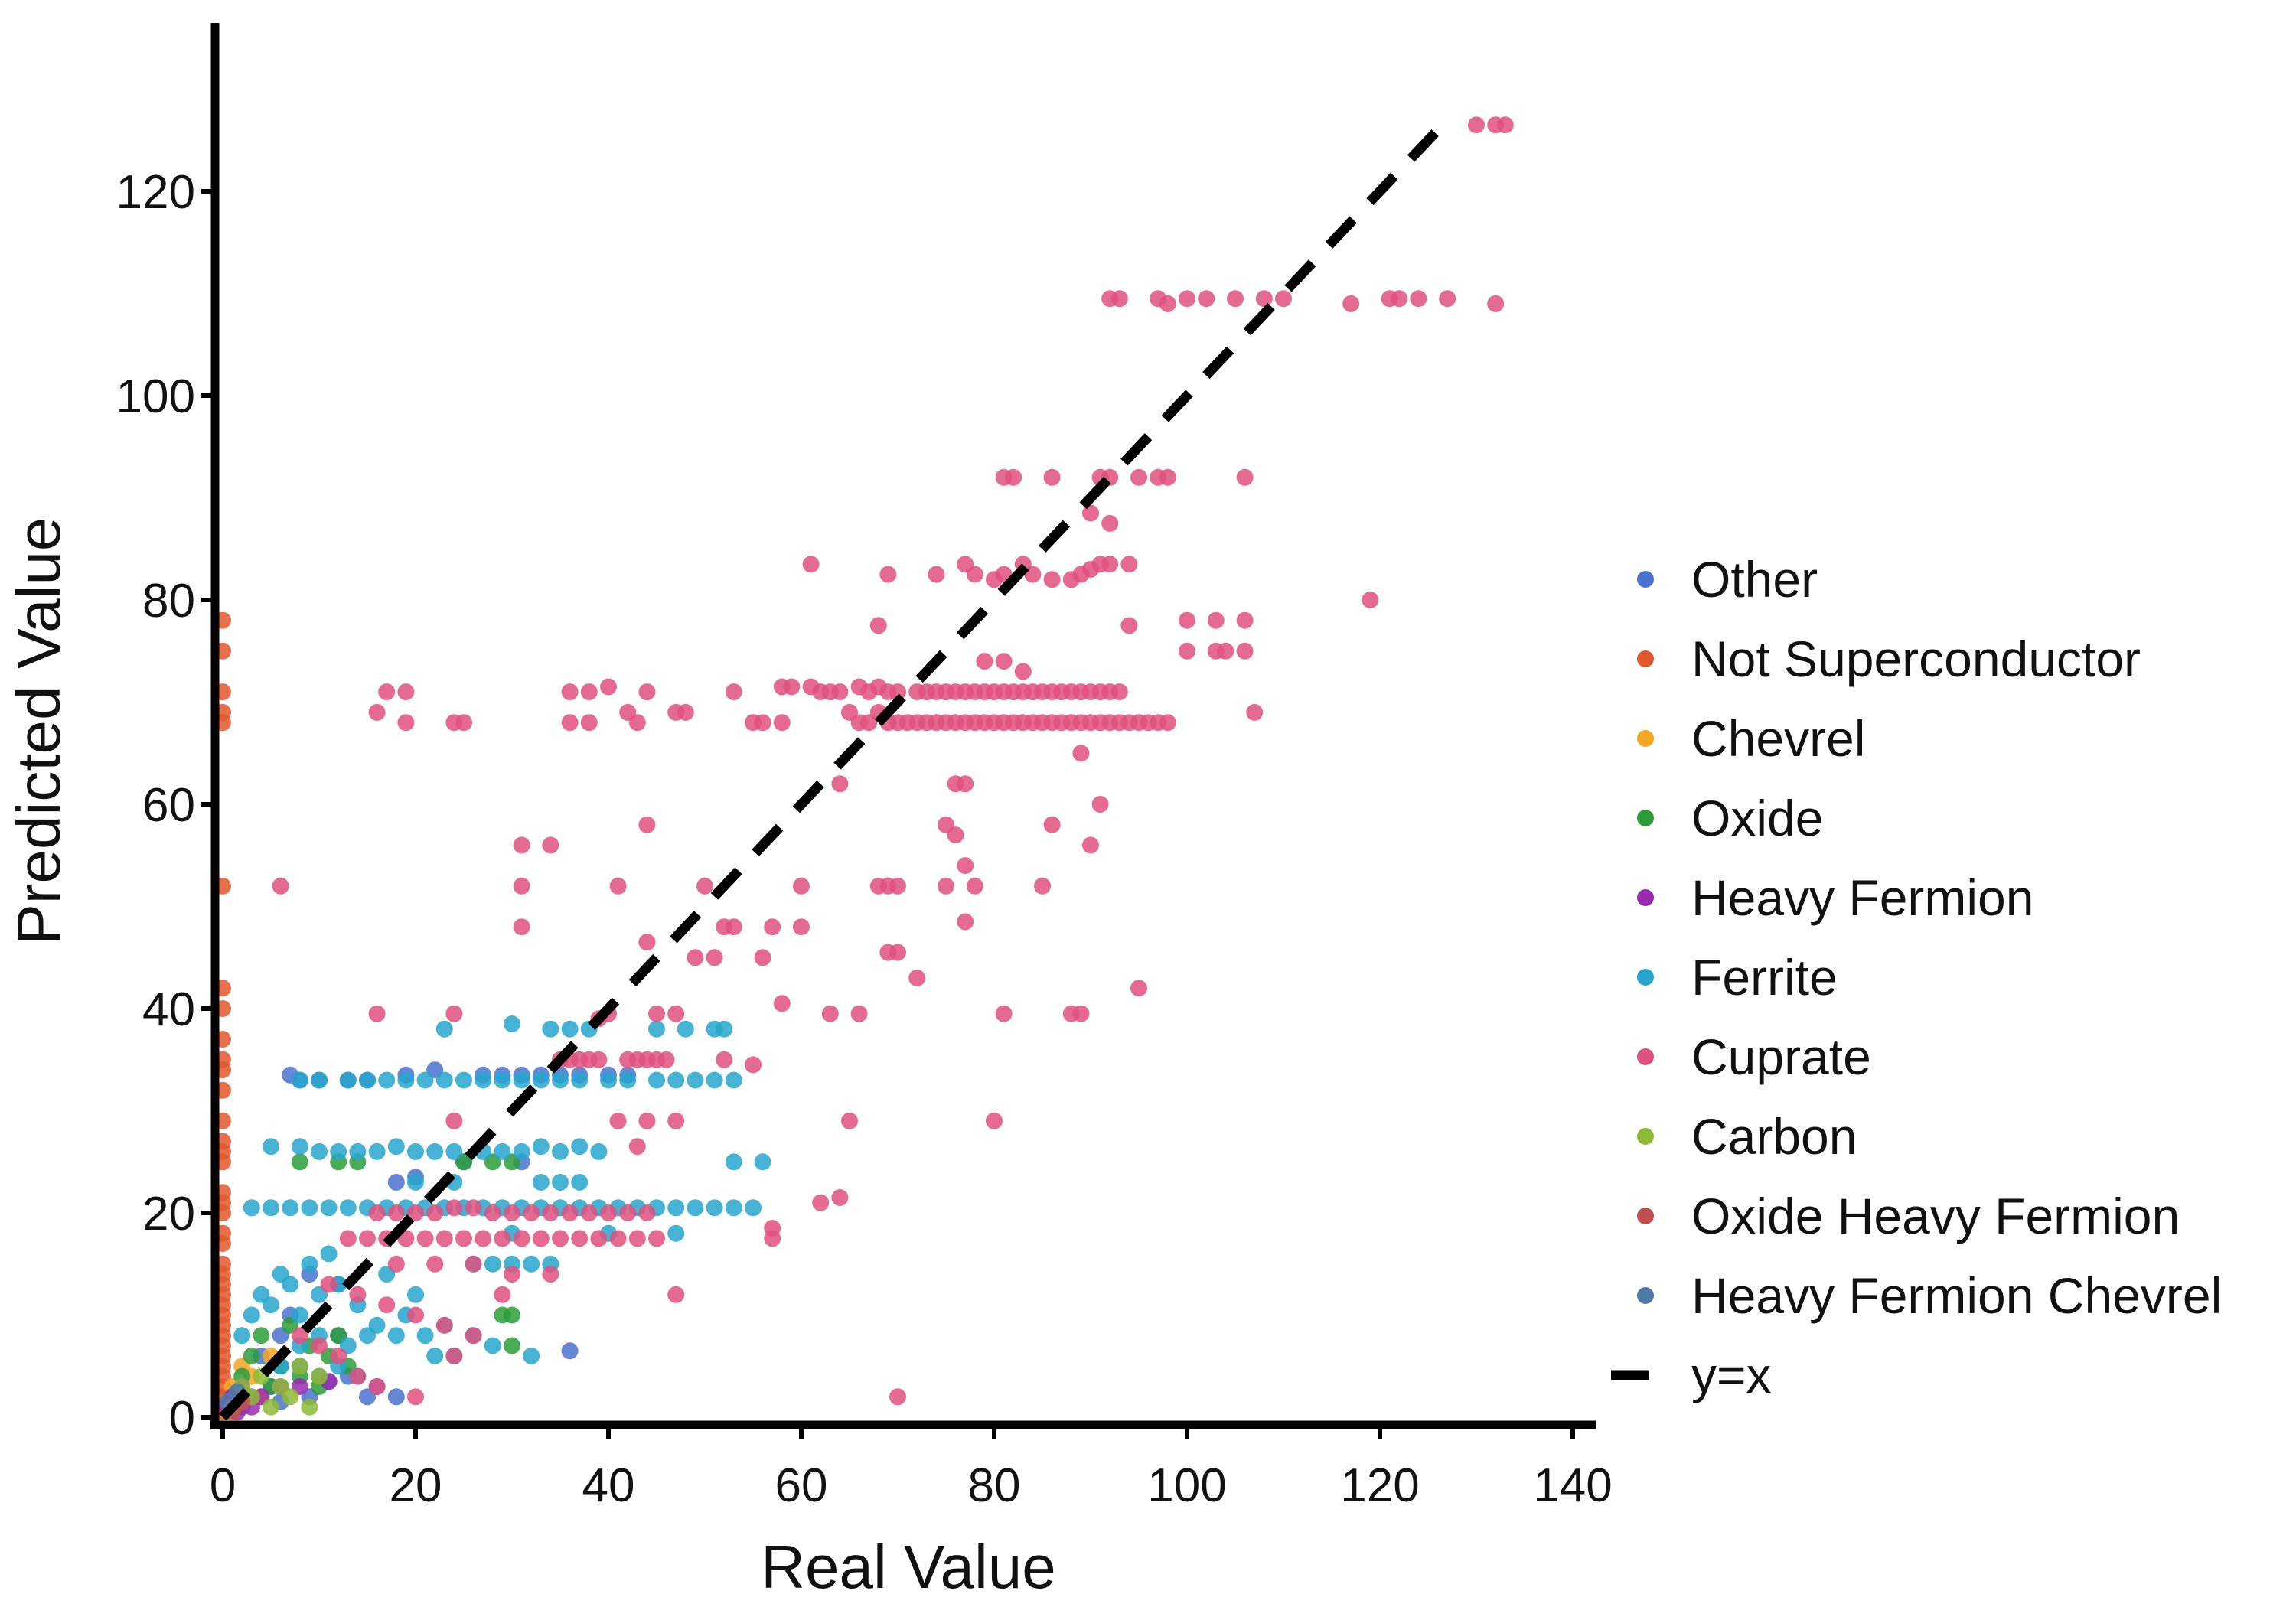 This screenshot has width=2296, height=1607. Describe the element at coordinates (1956, 1295) in the screenshot. I see `legend-label: Heavy Fermion Chevrel` at that location.